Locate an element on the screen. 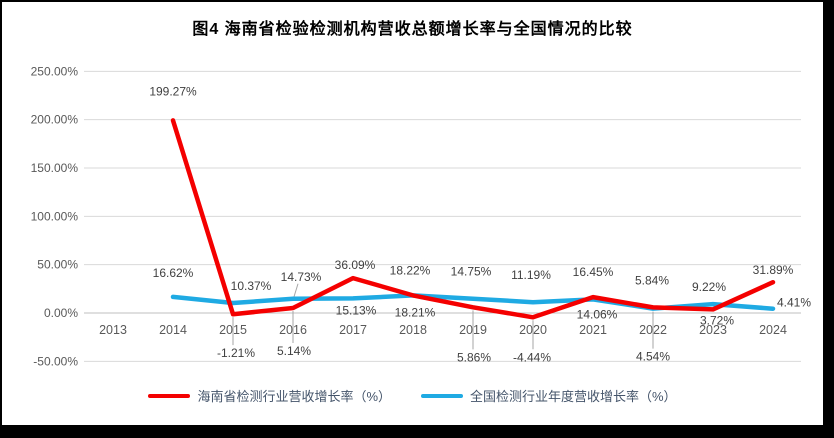 This screenshot has width=834, height=438. x-tick-label: 2021 is located at coordinates (593, 330).